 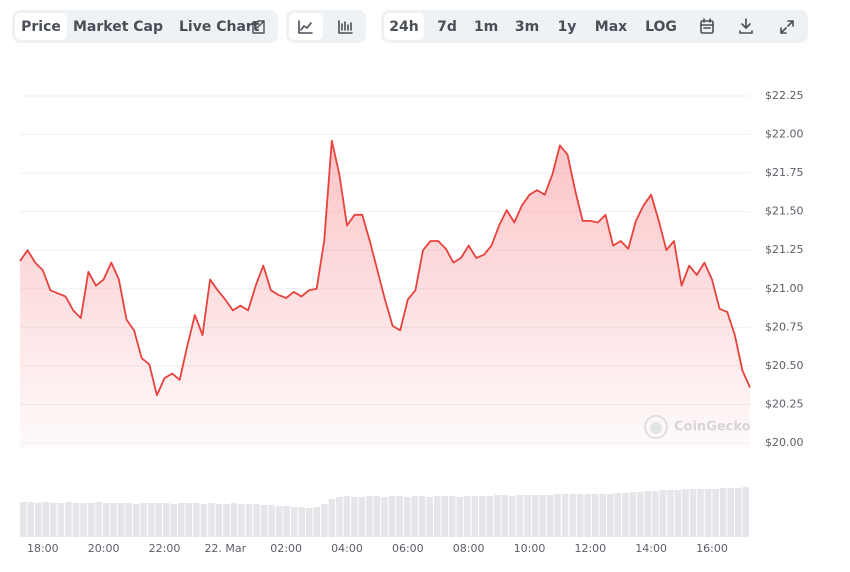 What do you see at coordinates (594, 26) in the screenshot?
I see `range-group` at bounding box center [594, 26].